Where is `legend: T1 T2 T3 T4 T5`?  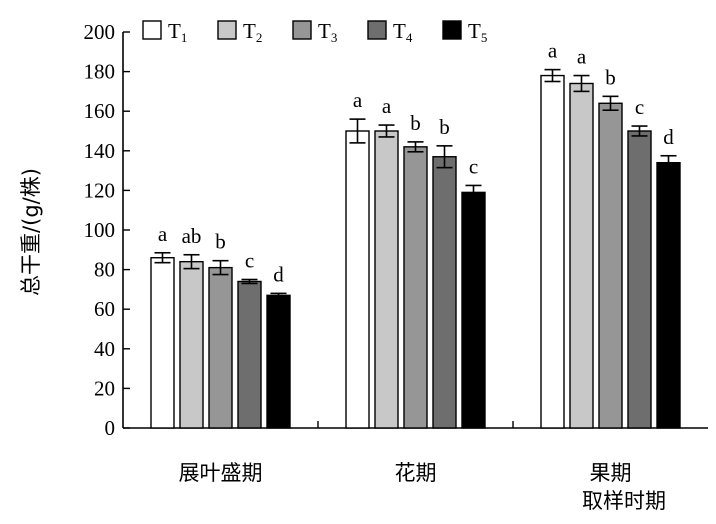 legend: T1 T2 T3 T4 T5 is located at coordinates (314, 32).